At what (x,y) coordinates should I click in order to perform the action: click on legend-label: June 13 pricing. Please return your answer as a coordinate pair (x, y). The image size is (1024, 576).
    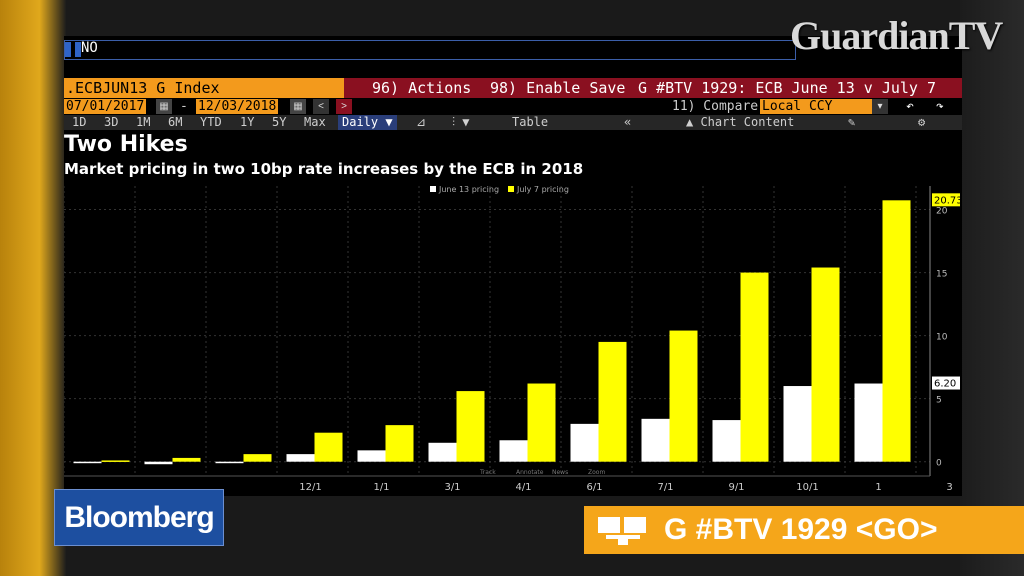
    Looking at the image, I should click on (468, 189).